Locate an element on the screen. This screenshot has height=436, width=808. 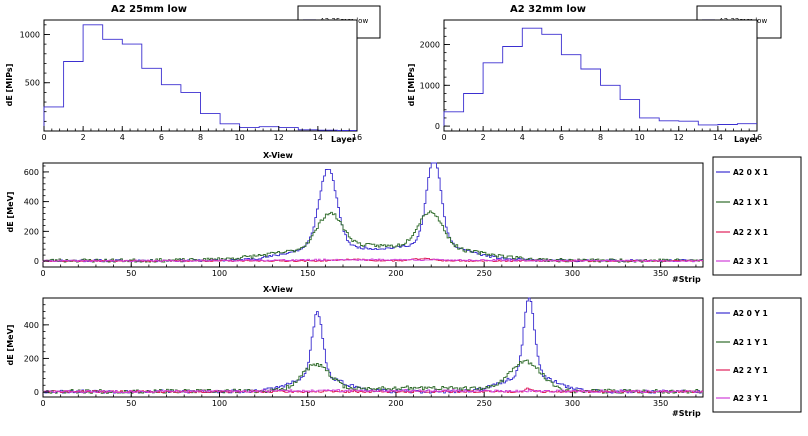
legend-entry: A2 1 Y 1 is located at coordinates (742, 342).